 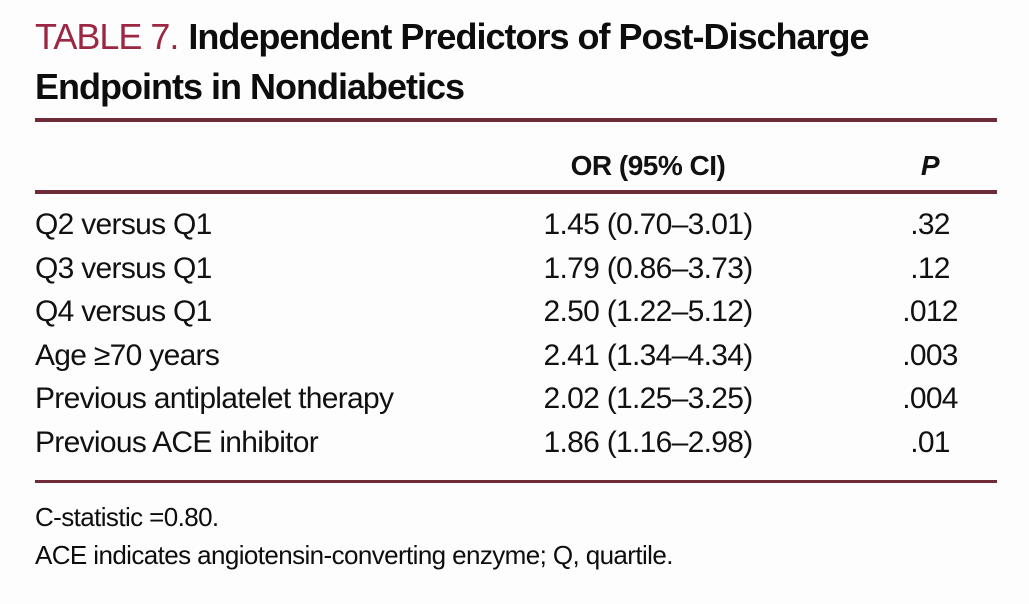 What do you see at coordinates (528, 36) in the screenshot?
I see `table-title-line1: Independent Predictors of Post-Discharge` at bounding box center [528, 36].